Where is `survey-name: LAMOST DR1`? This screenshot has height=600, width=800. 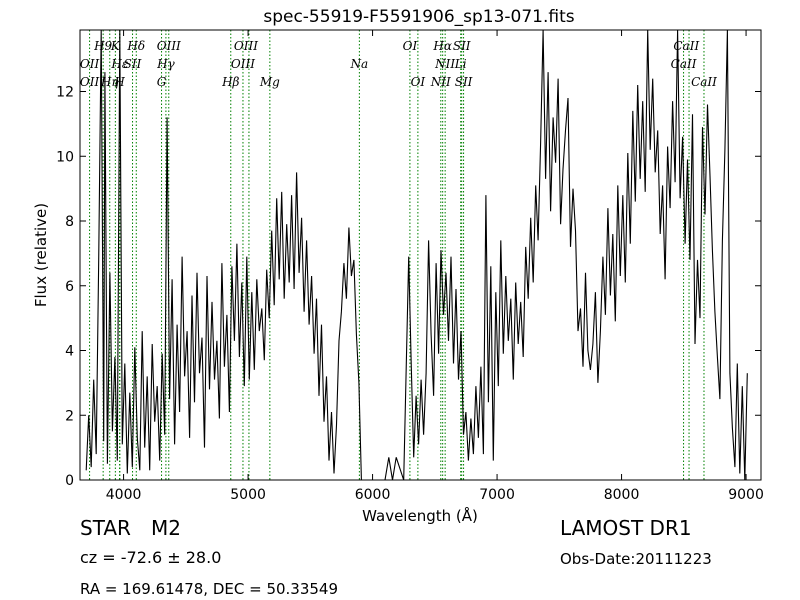
survey-name: LAMOST DR1 is located at coordinates (626, 528).